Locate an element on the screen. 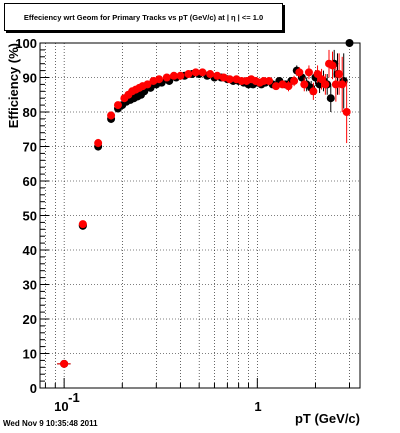  y-tick-label: 10 is located at coordinates (30, 354).